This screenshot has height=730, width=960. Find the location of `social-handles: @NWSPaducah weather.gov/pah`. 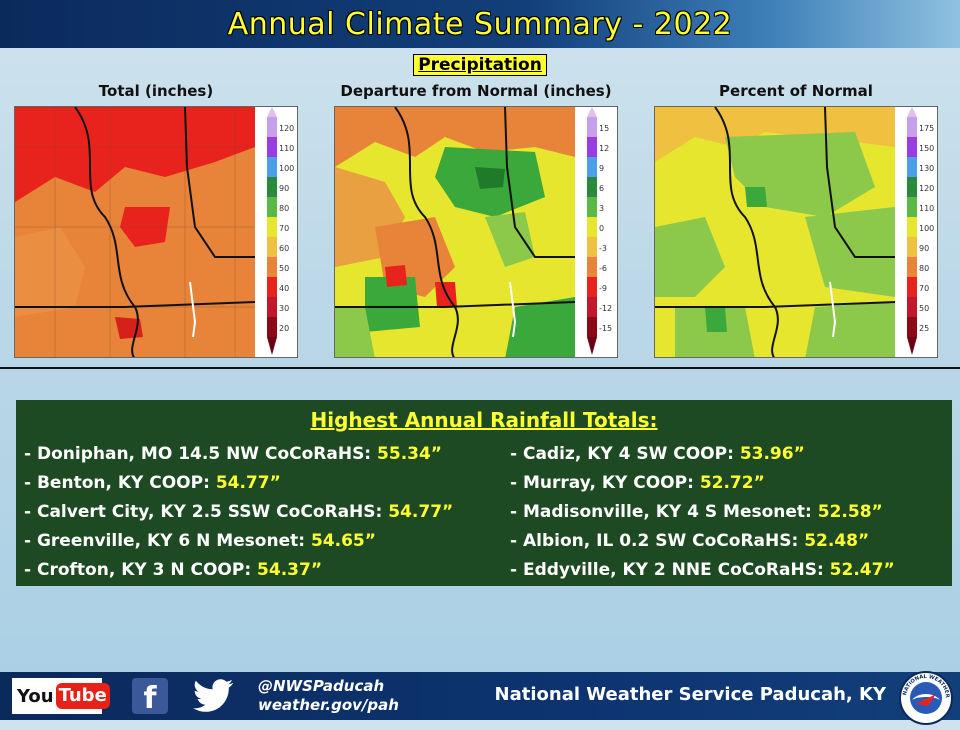

social-handles: @NWSPaducah weather.gov/pah is located at coordinates (328, 696).